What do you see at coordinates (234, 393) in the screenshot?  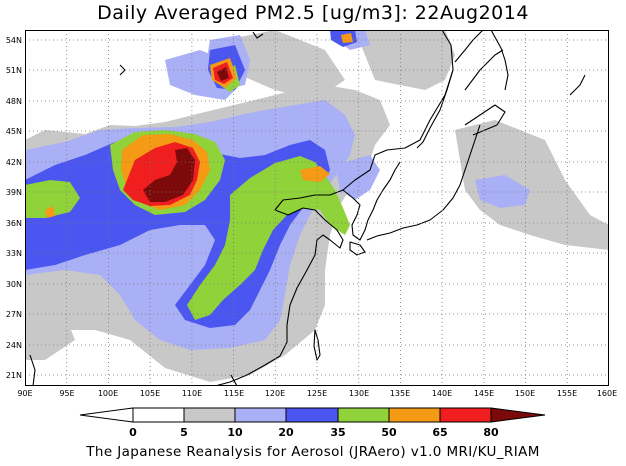 I see `lon-label-115e: 115E` at bounding box center [234, 393].